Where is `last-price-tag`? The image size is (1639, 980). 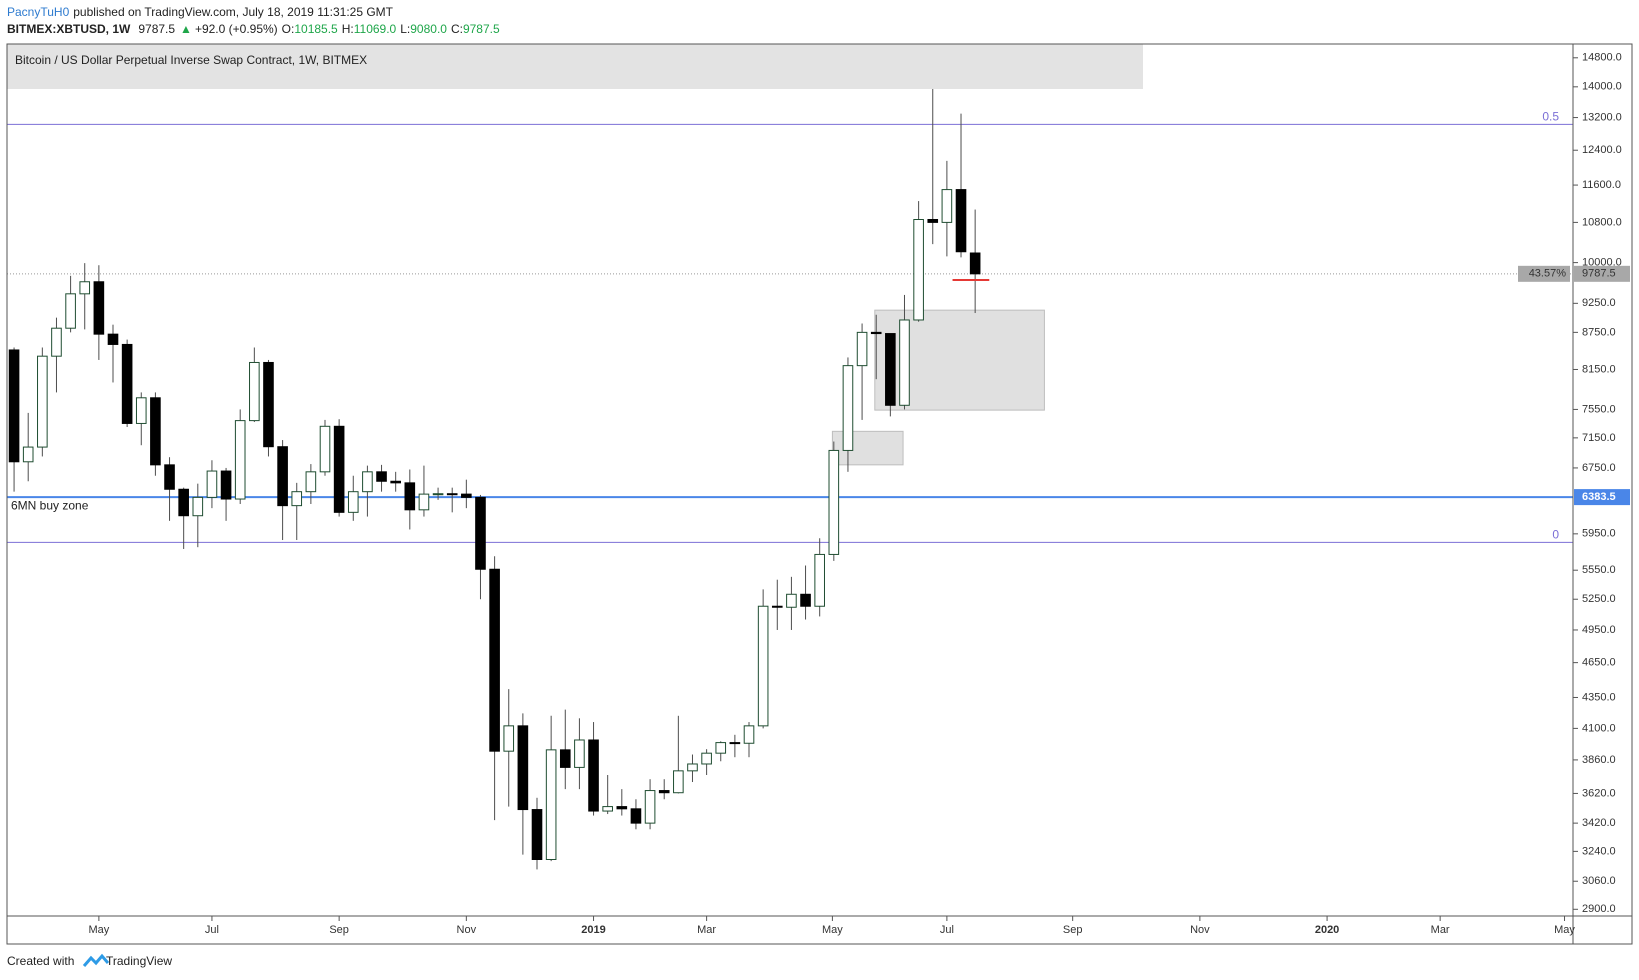 last-price-tag is located at coordinates (1602, 273).